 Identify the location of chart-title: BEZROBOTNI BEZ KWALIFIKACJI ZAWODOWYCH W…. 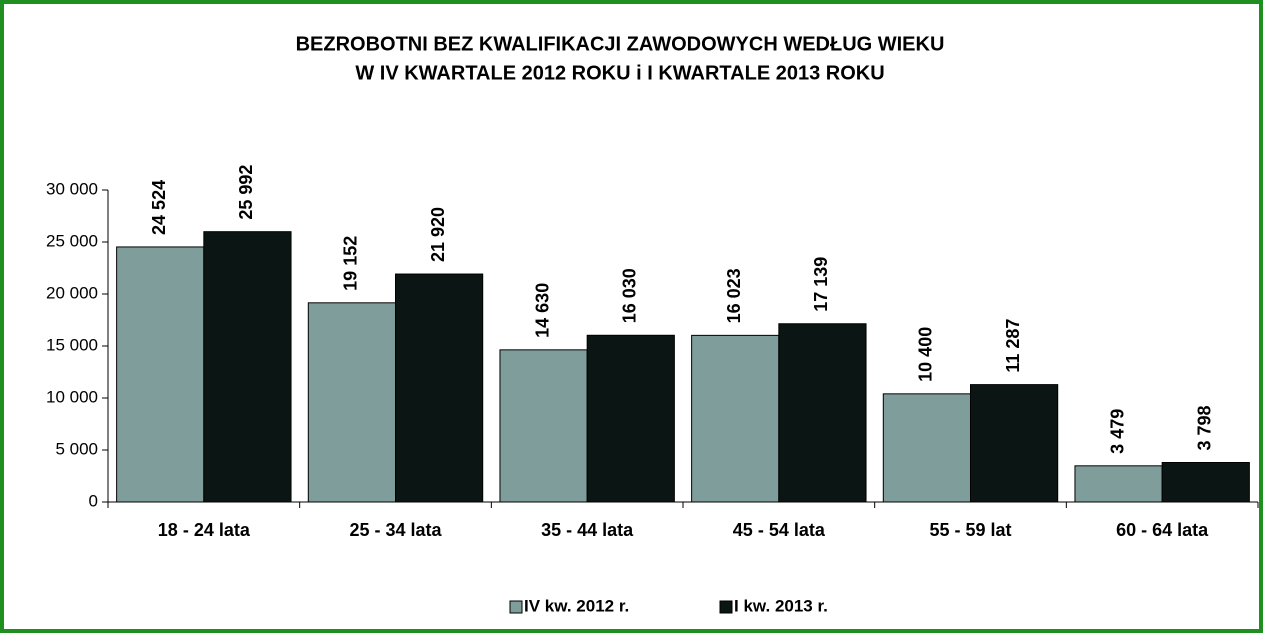
(620, 44).